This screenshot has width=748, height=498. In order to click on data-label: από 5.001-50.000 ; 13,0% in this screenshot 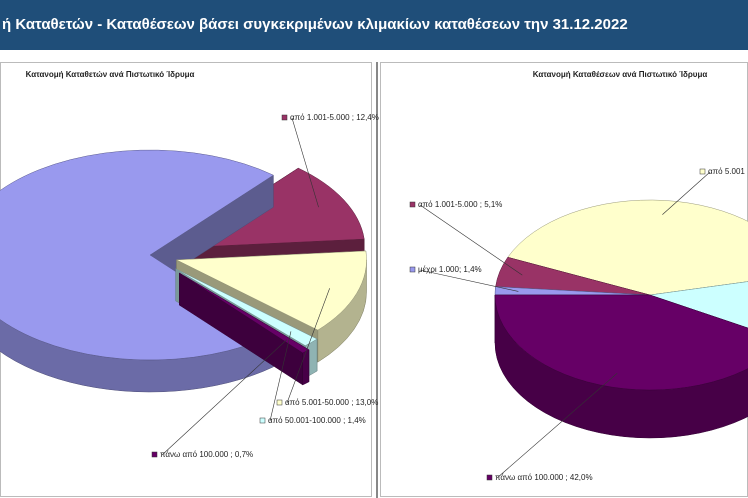, I will do `click(331, 402)`.